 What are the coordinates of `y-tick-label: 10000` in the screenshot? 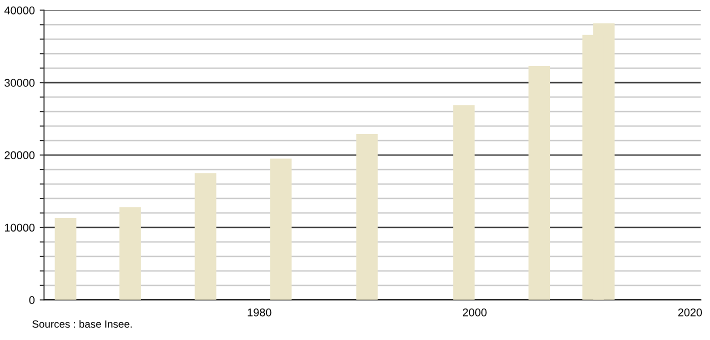 It's located at (19, 228).